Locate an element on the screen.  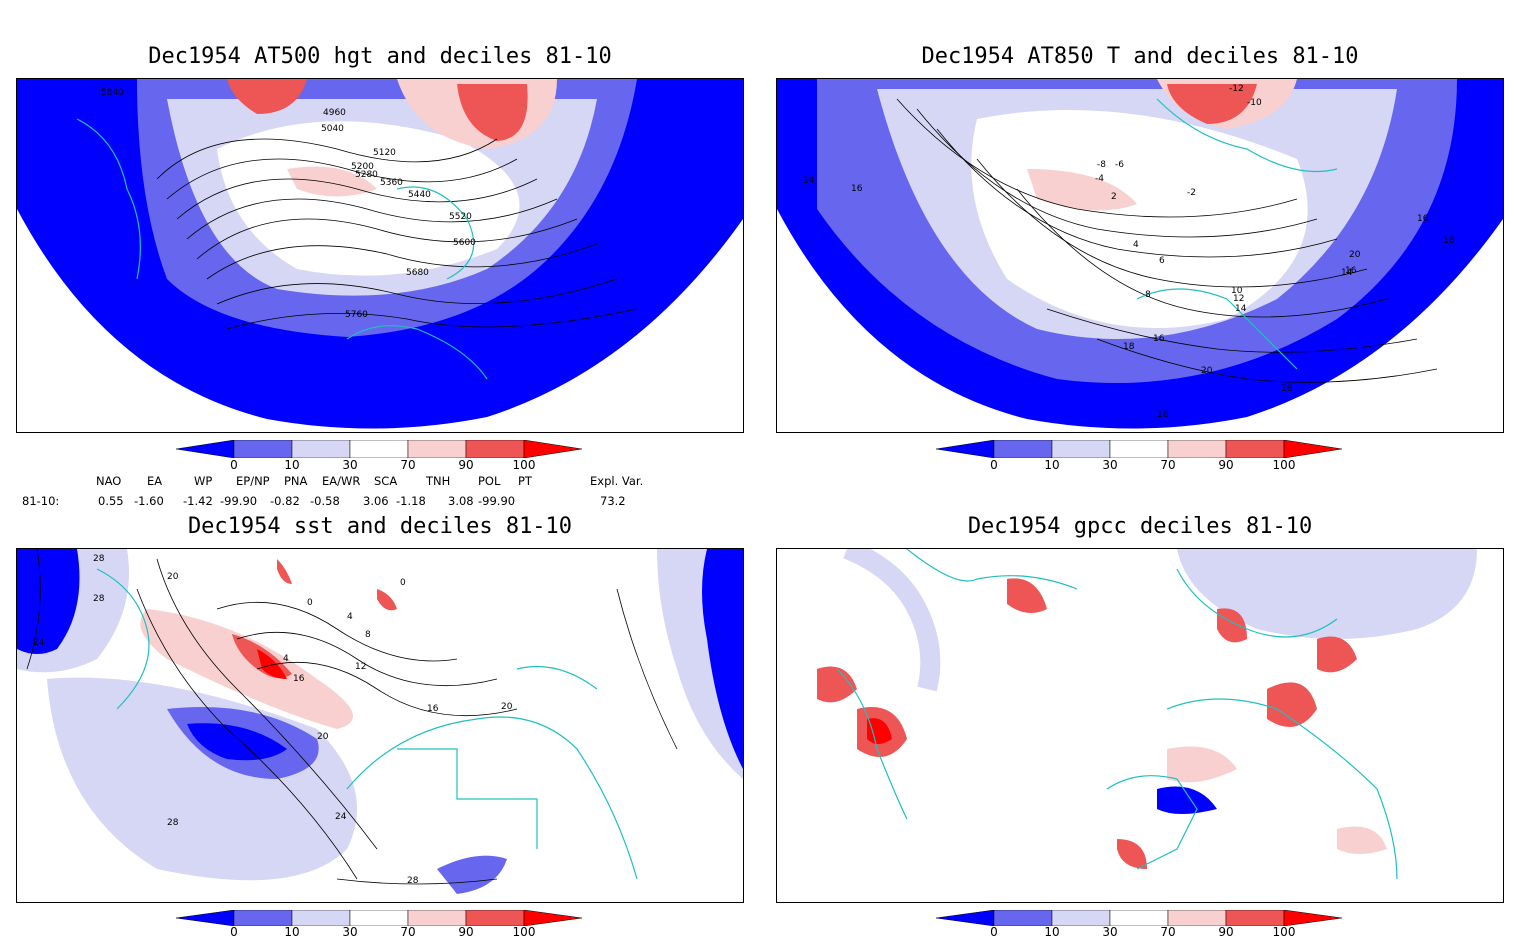
panel-title-t850: Dec1954 AT850 T and deciles 81-10 is located at coordinates (1140, 56).